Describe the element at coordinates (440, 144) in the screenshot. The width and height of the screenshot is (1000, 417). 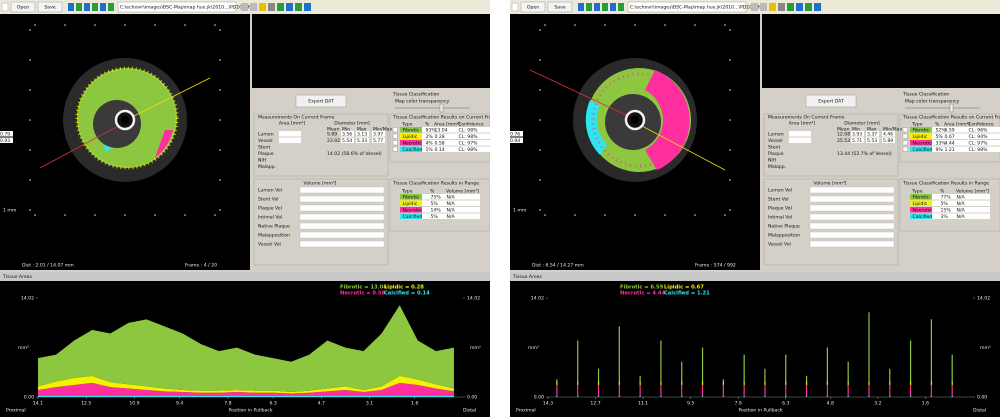
I see `table-cell: 0.58` at that location.